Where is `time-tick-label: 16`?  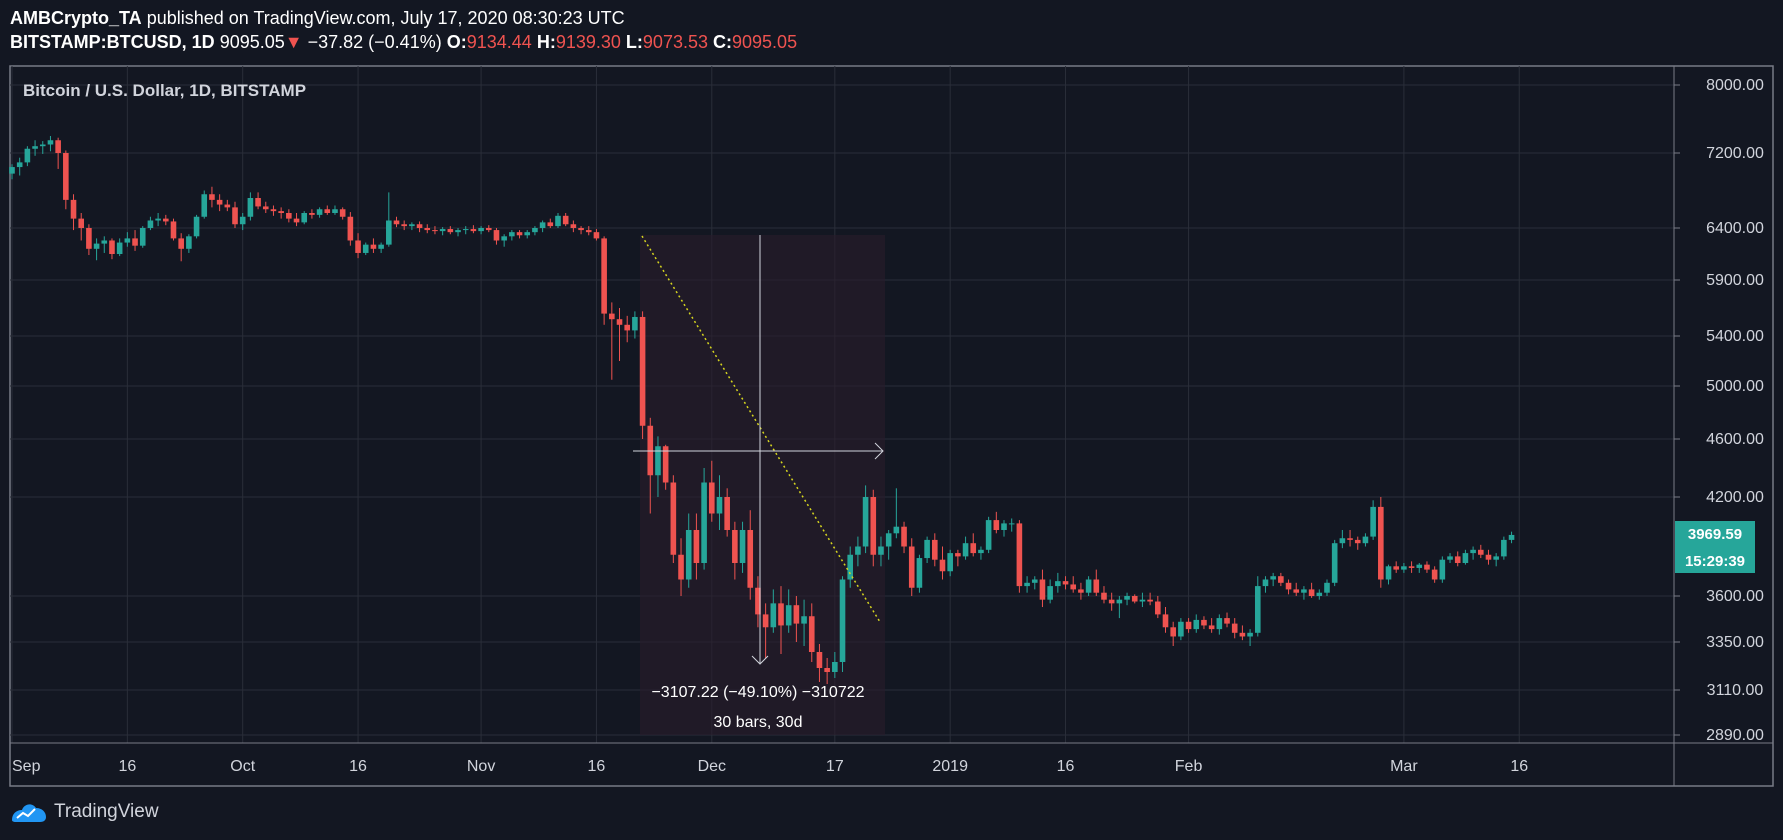
time-tick-label: 16 is located at coordinates (358, 766).